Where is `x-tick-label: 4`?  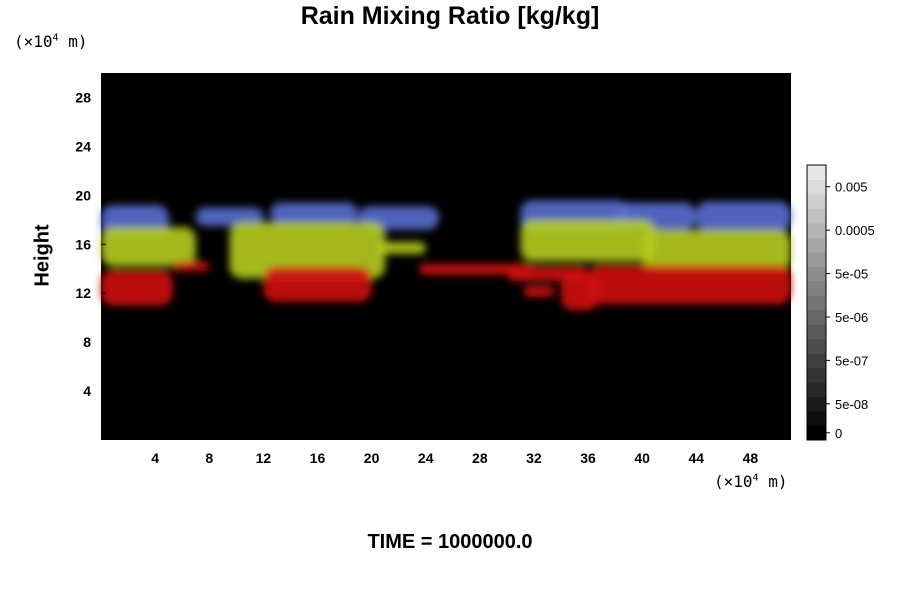
x-tick-label: 4 is located at coordinates (155, 458).